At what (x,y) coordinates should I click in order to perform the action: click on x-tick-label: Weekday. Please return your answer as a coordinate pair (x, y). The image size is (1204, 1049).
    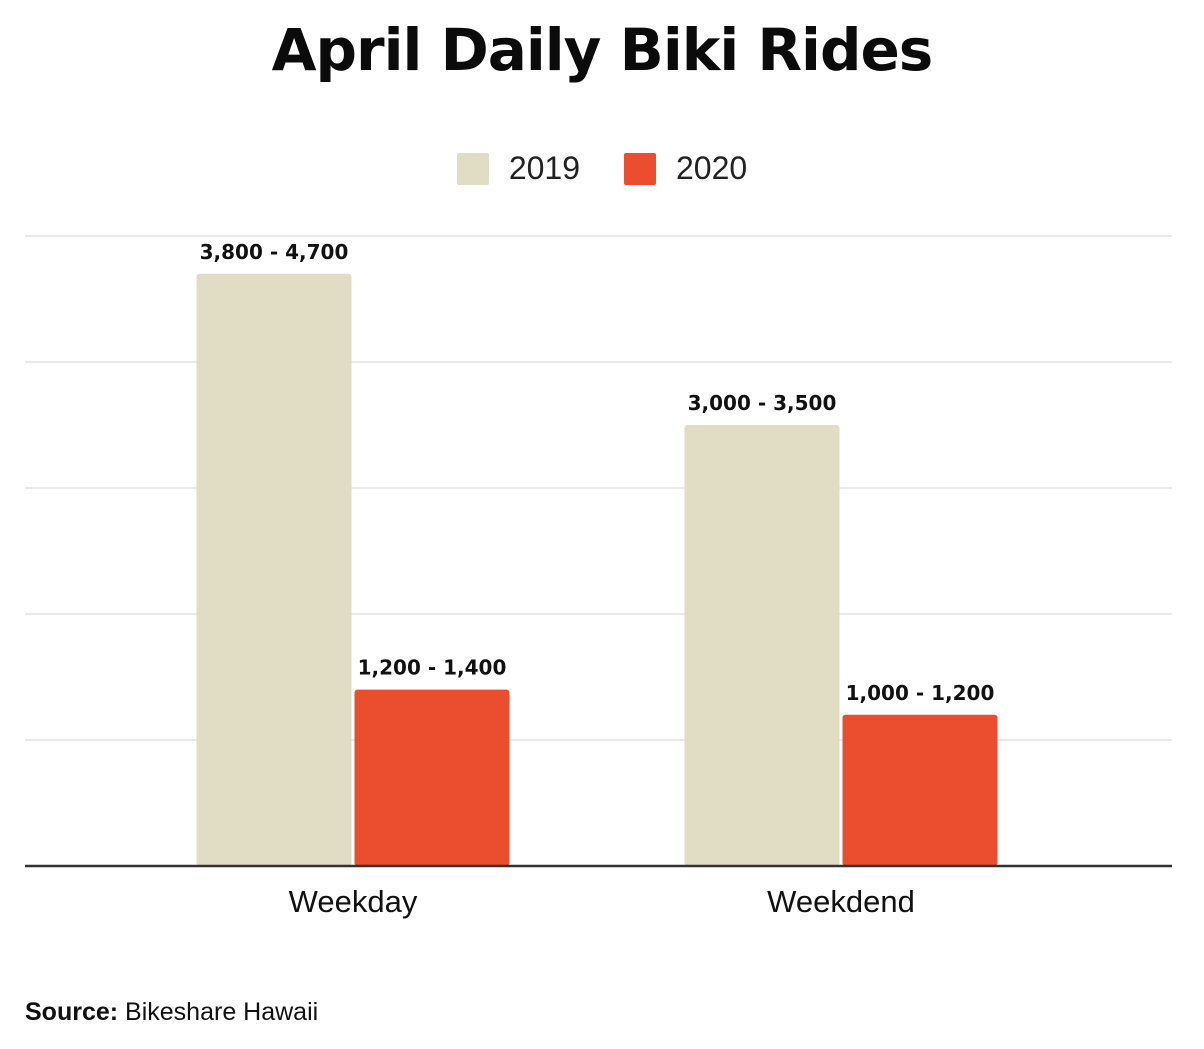
    Looking at the image, I should click on (353, 901).